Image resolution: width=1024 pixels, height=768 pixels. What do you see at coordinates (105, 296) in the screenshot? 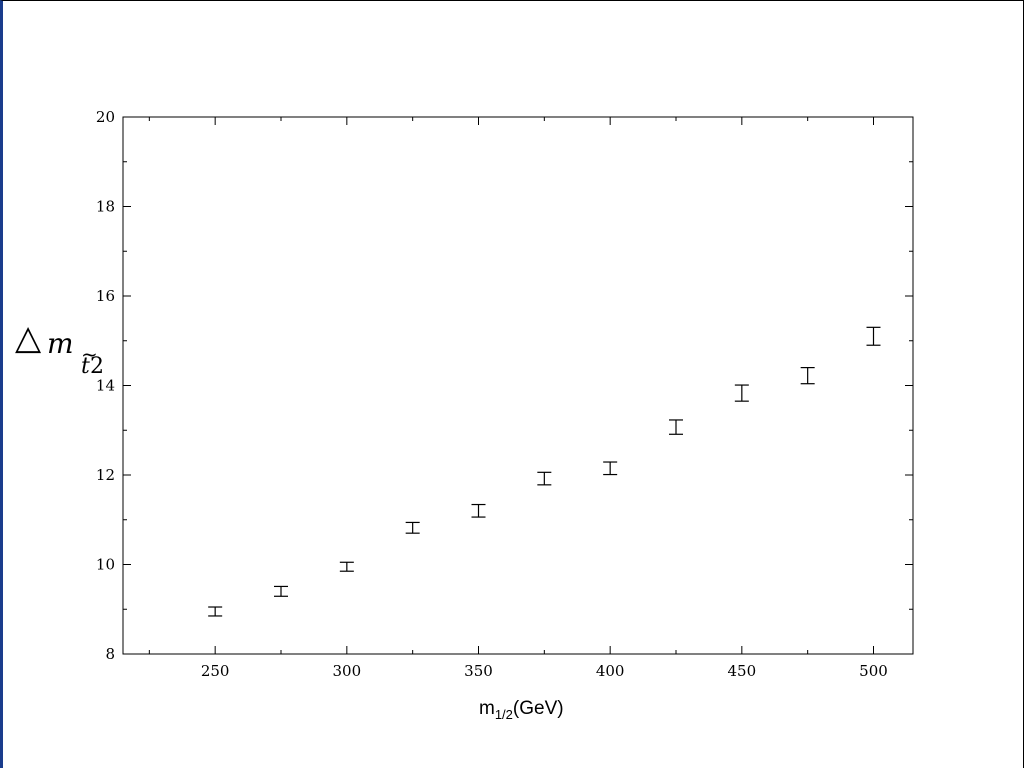
I see `y-tick-label: 16` at bounding box center [105, 296].